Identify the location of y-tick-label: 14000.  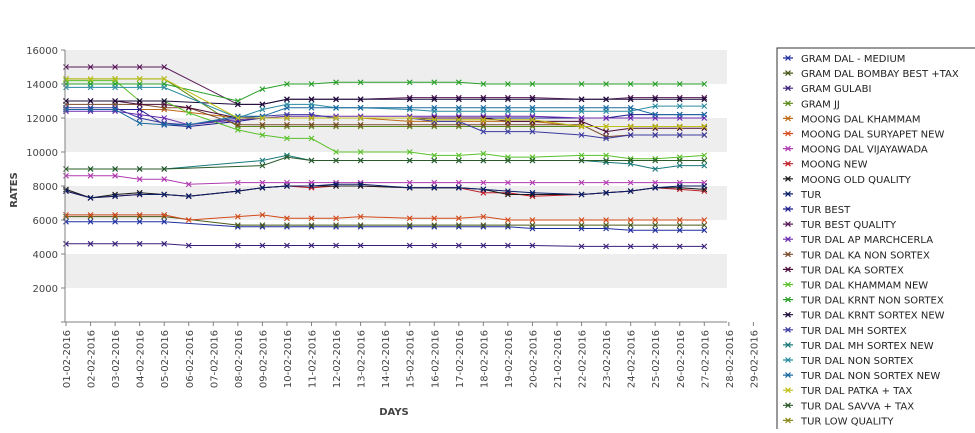
(42, 85).